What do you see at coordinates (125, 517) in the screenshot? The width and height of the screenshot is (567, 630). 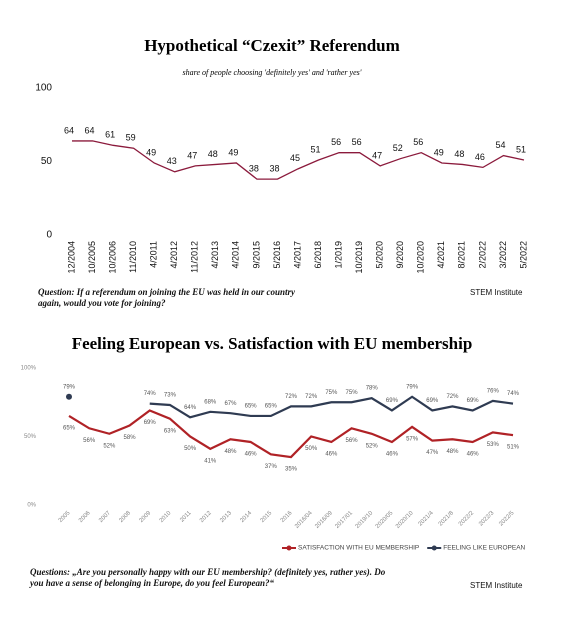 I see `x-tick-label: 2008` at bounding box center [125, 517].